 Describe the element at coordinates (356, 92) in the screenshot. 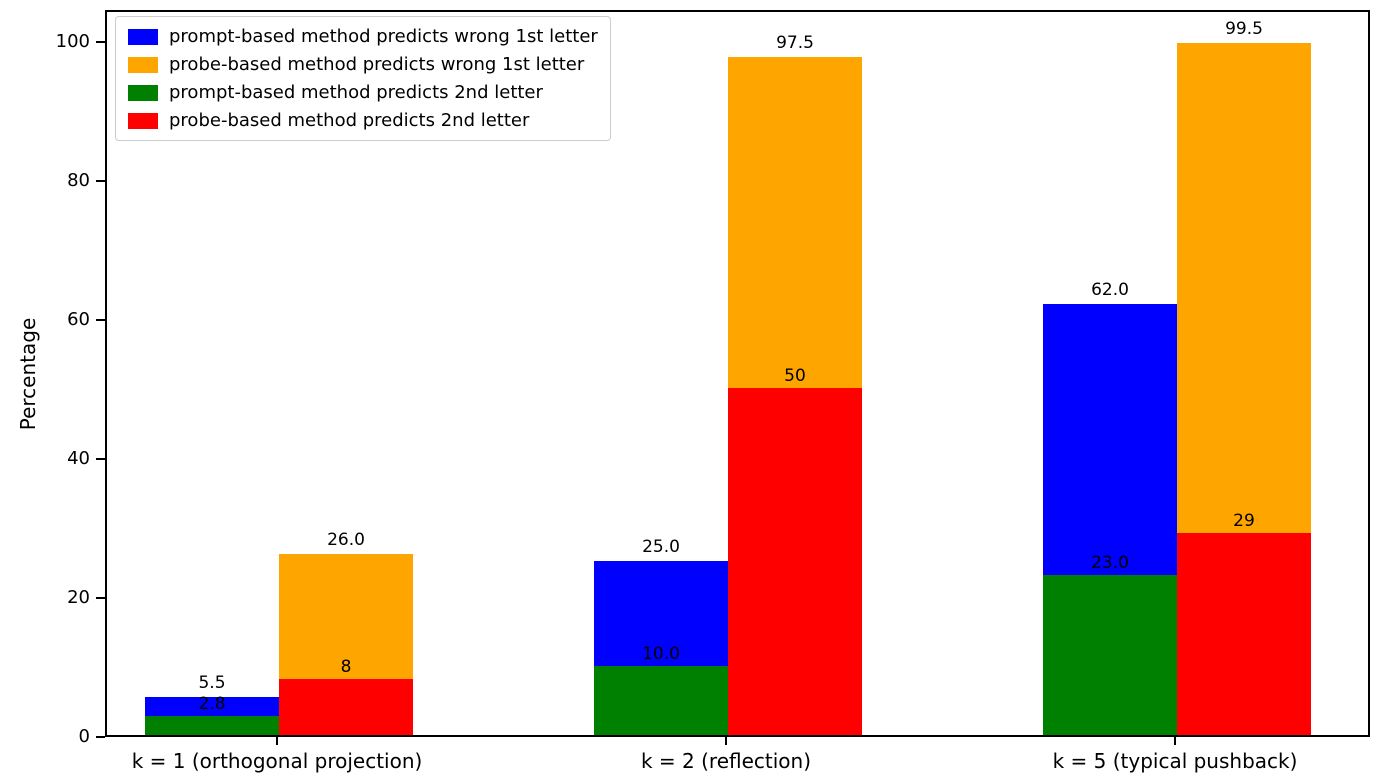

I see `legend-entry-label: prompt-based method predicts 2nd letter` at that location.